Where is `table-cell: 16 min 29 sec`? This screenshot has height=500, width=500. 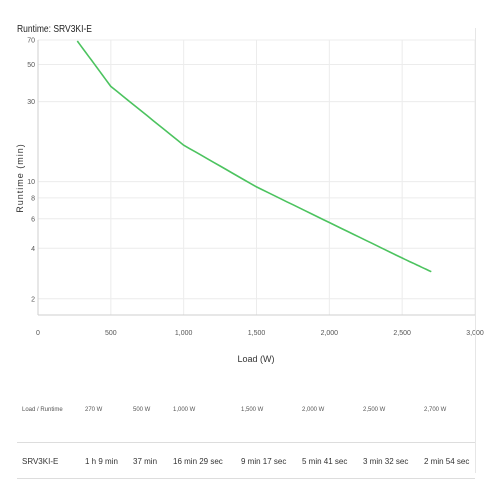
table-cell: 16 min 29 sec is located at coordinates (198, 461).